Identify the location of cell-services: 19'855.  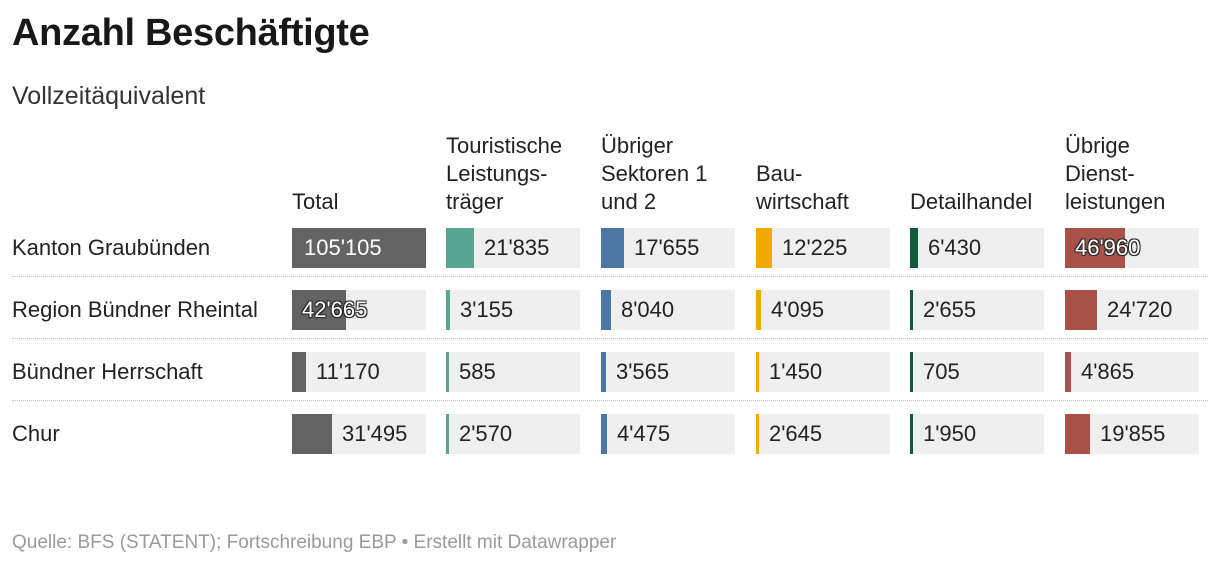
(1132, 434).